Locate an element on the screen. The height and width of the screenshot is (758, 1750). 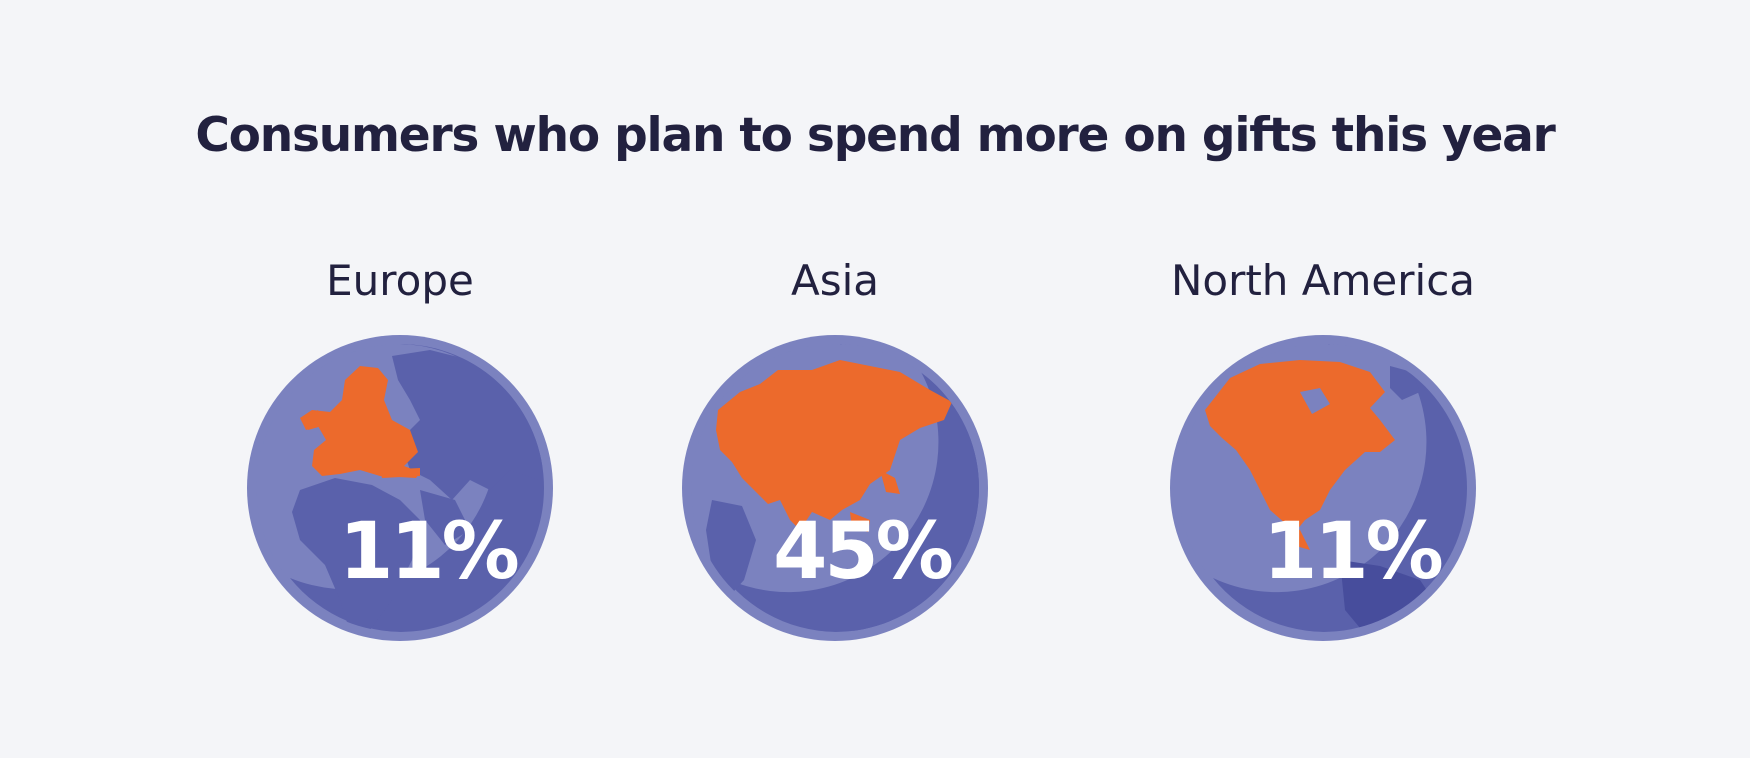
highlight-europe is located at coordinates (360, 422).